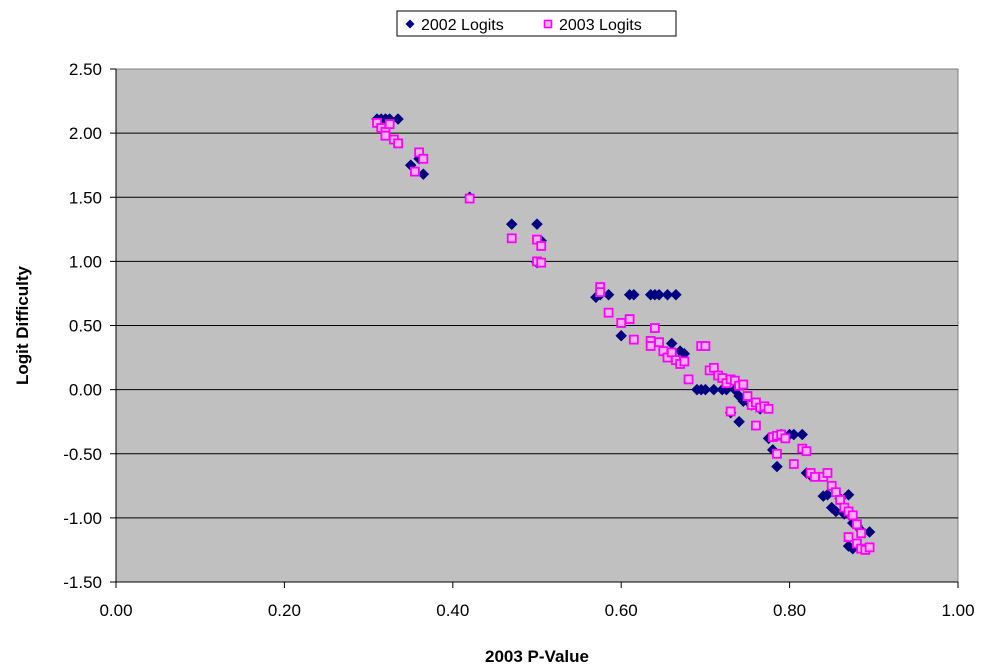 Image resolution: width=984 pixels, height=671 pixels. I want to click on x-tick-label: 0.40, so click(452, 610).